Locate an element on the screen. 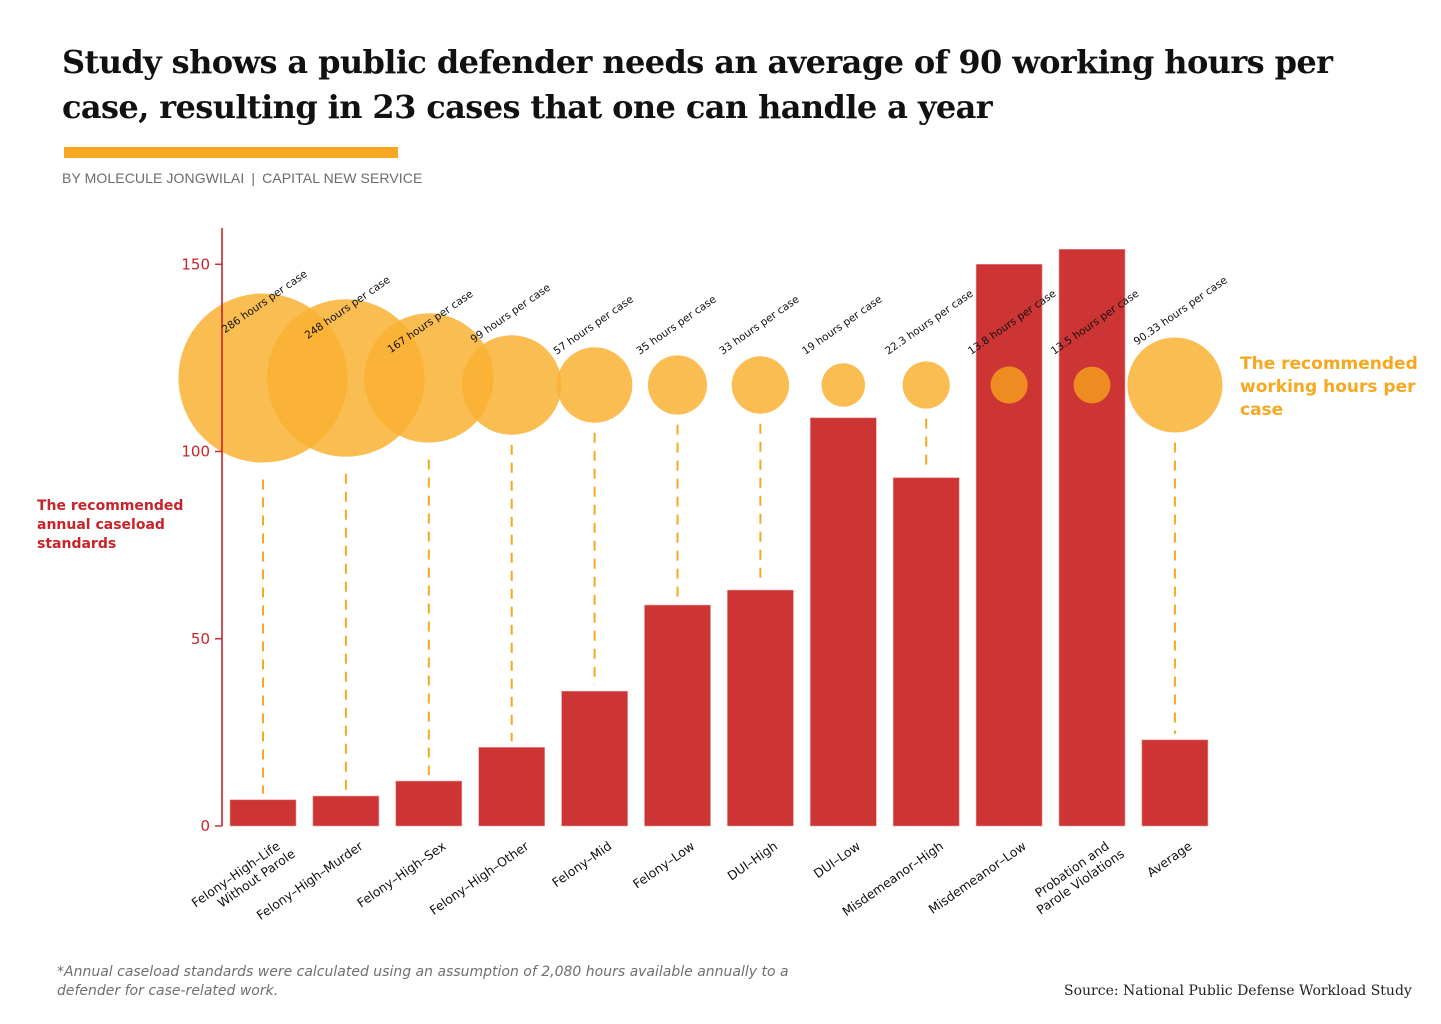 The height and width of the screenshot is (1024, 1441). y-tick-label: 100 is located at coordinates (195, 452).